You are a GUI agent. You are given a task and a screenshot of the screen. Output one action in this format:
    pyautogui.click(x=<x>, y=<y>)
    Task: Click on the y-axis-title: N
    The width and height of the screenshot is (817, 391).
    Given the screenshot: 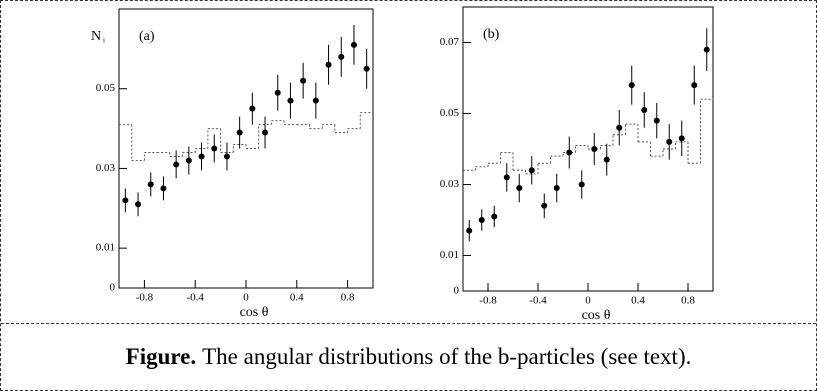 What is the action you would take?
    pyautogui.click(x=96, y=36)
    